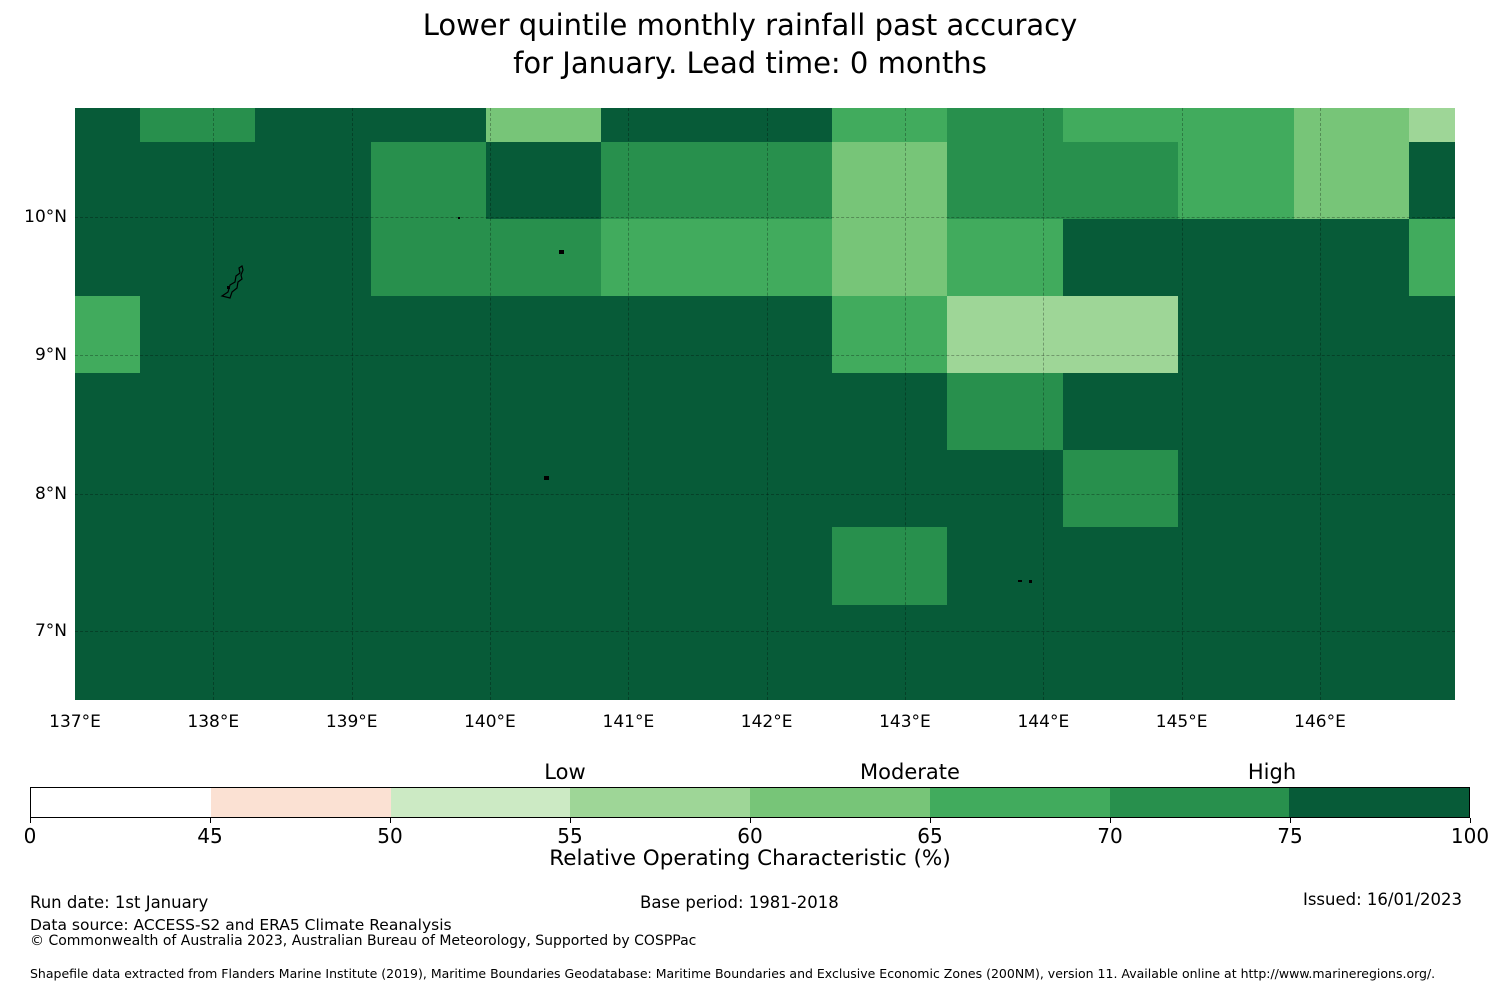 The height and width of the screenshot is (990, 1500). What do you see at coordinates (750, 836) in the screenshot?
I see `colorbar-tick-label: 60` at bounding box center [750, 836].